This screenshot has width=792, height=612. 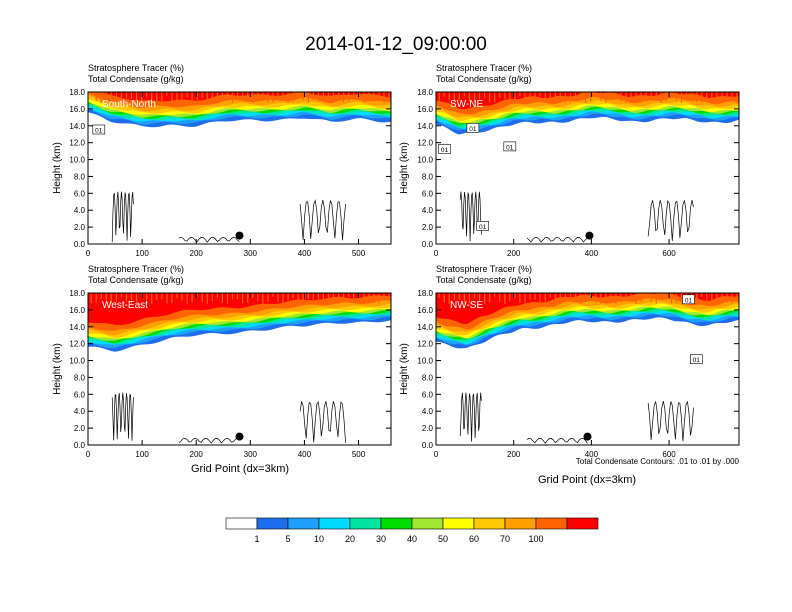 I want to click on colorbar-label: 60, so click(x=474, y=539).